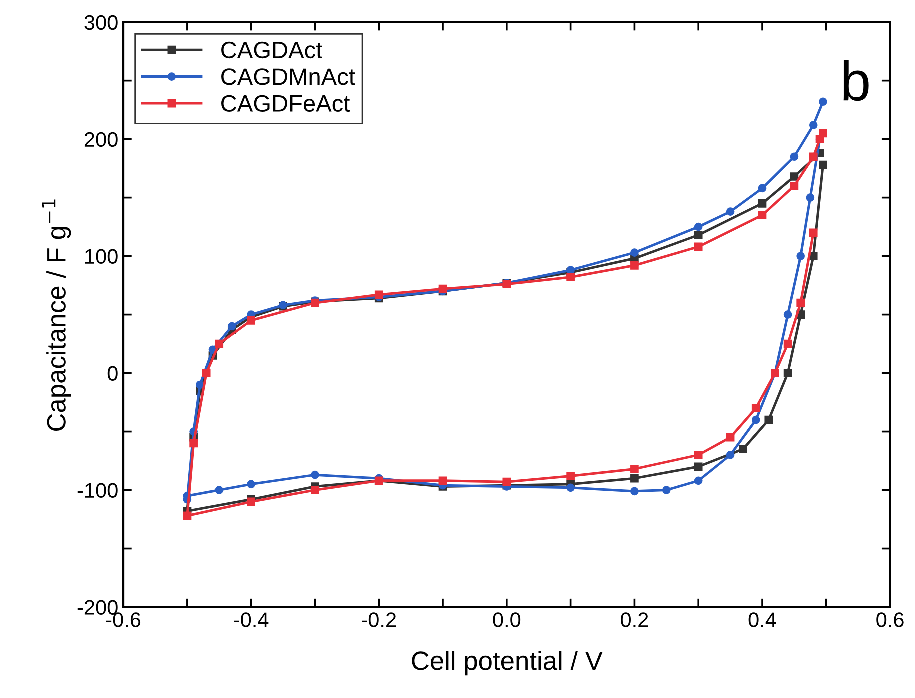  What do you see at coordinates (101, 256) in the screenshot?
I see `y-tick-label: 100` at bounding box center [101, 256].